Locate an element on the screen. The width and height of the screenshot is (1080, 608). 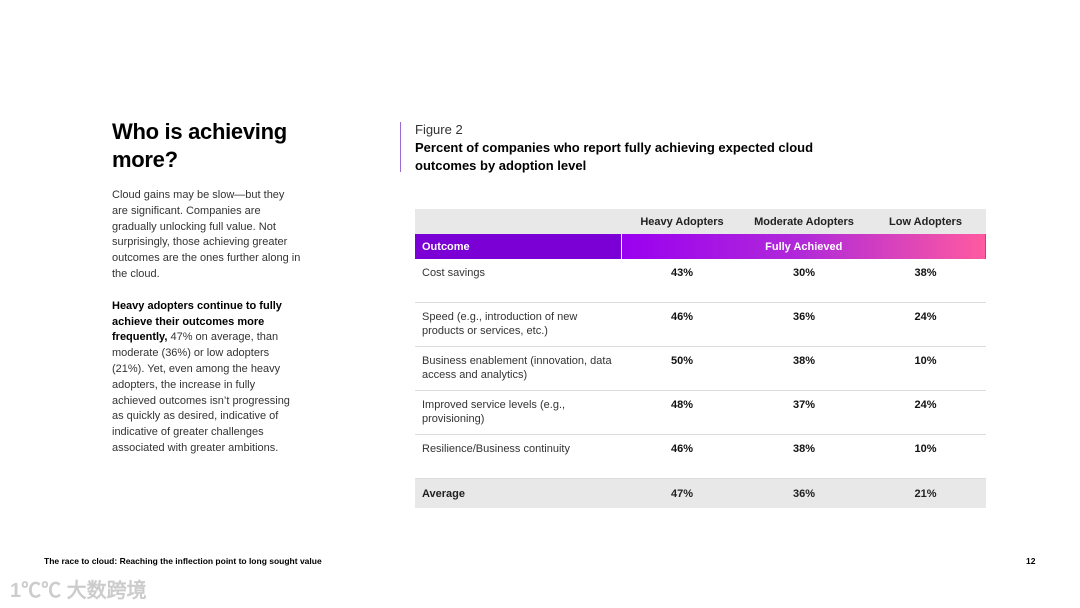
table-row: Cost savings 43% 30% 38% is located at coordinates (700, 281).